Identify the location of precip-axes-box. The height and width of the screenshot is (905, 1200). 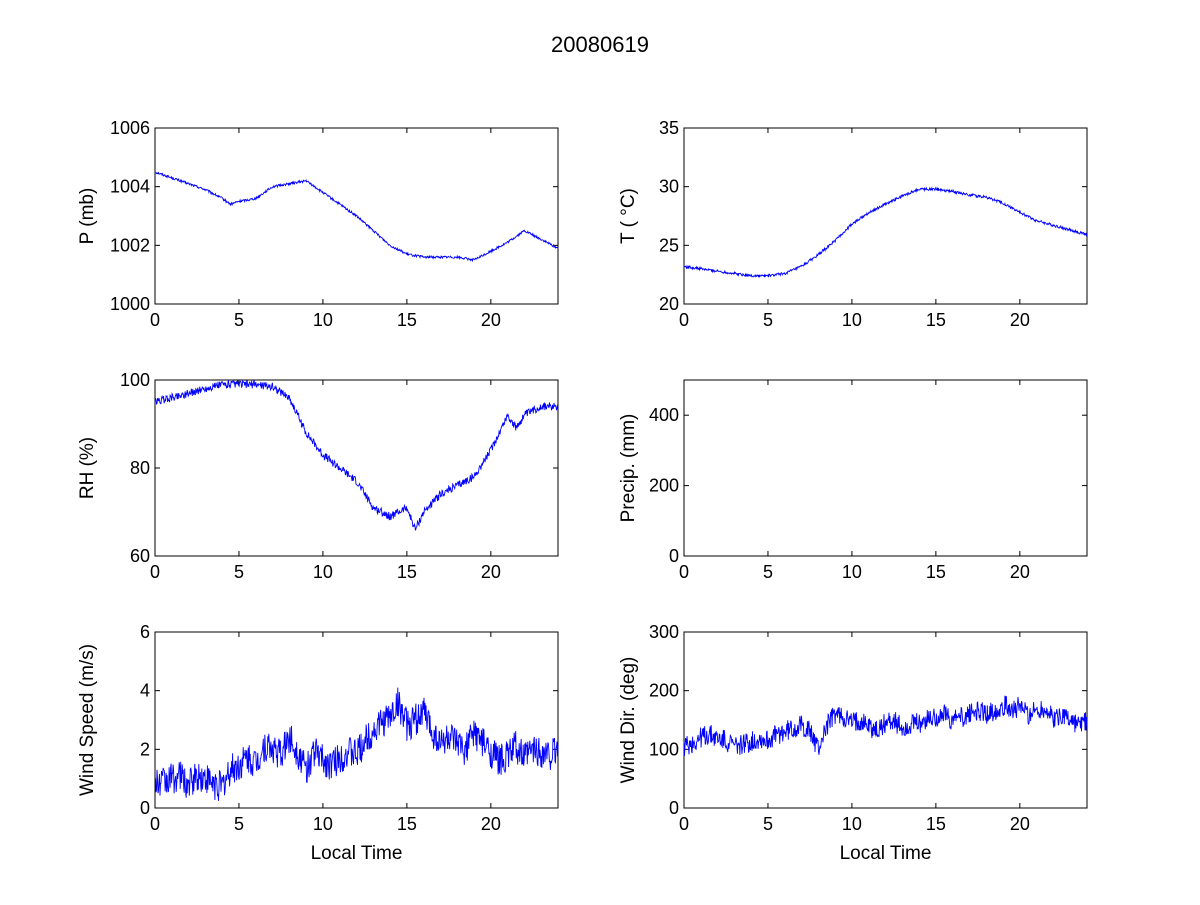
(885, 468).